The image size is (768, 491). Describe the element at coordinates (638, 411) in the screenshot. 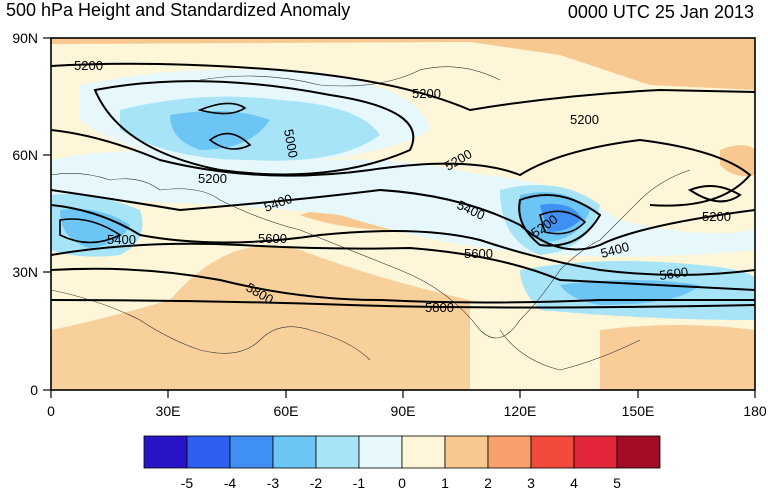

I see `lon-label-150e: 150E` at that location.